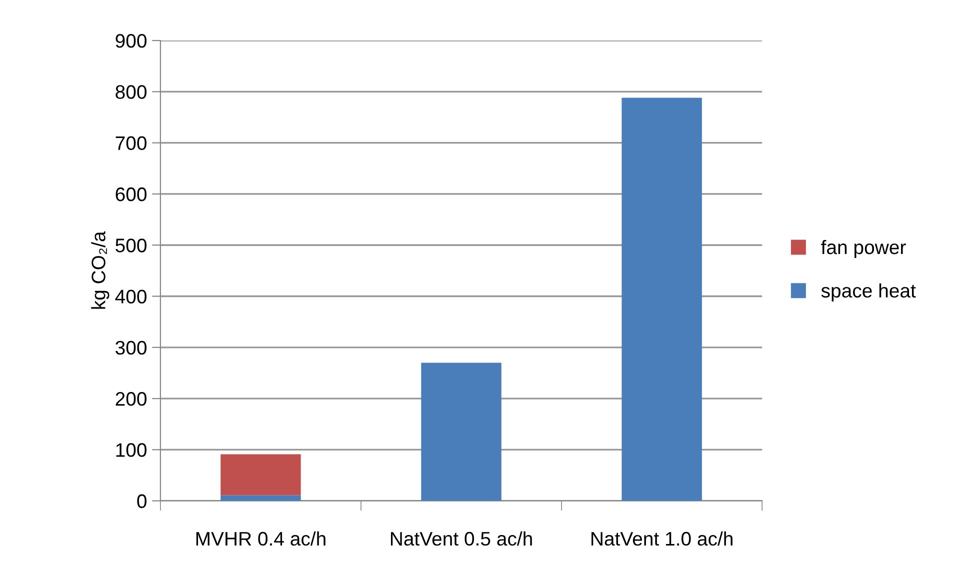  I want to click on x-tick-label: MVHR 0.4 ac/h, so click(261, 538).